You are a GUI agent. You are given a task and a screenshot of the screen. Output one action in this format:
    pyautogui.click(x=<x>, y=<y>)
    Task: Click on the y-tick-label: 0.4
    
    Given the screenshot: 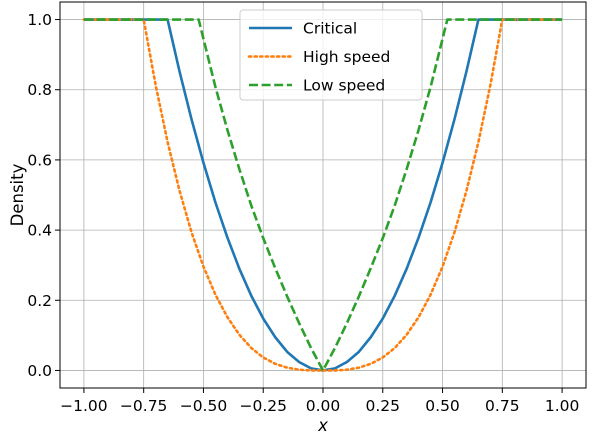 What is the action you would take?
    pyautogui.click(x=39, y=231)
    